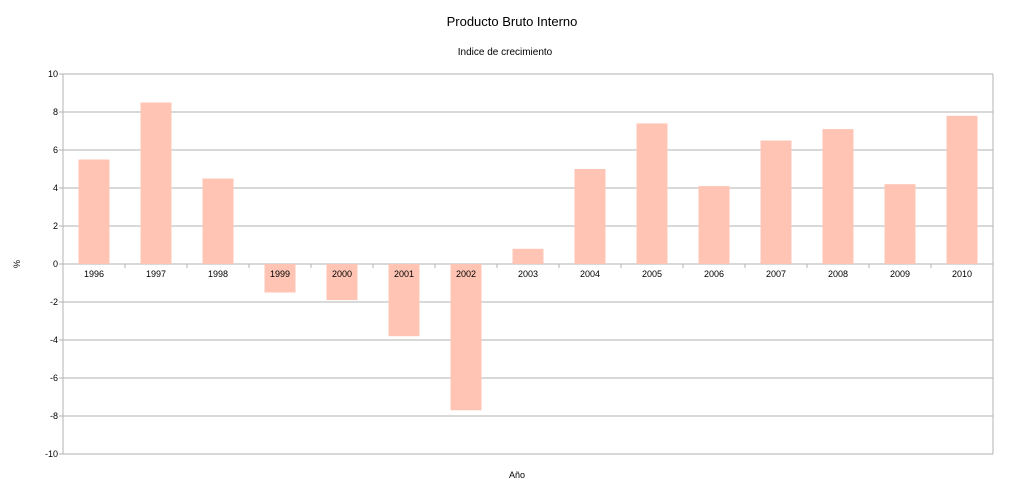 The height and width of the screenshot is (494, 1013). Describe the element at coordinates (528, 274) in the screenshot. I see `x-tick-label: 2003` at that location.